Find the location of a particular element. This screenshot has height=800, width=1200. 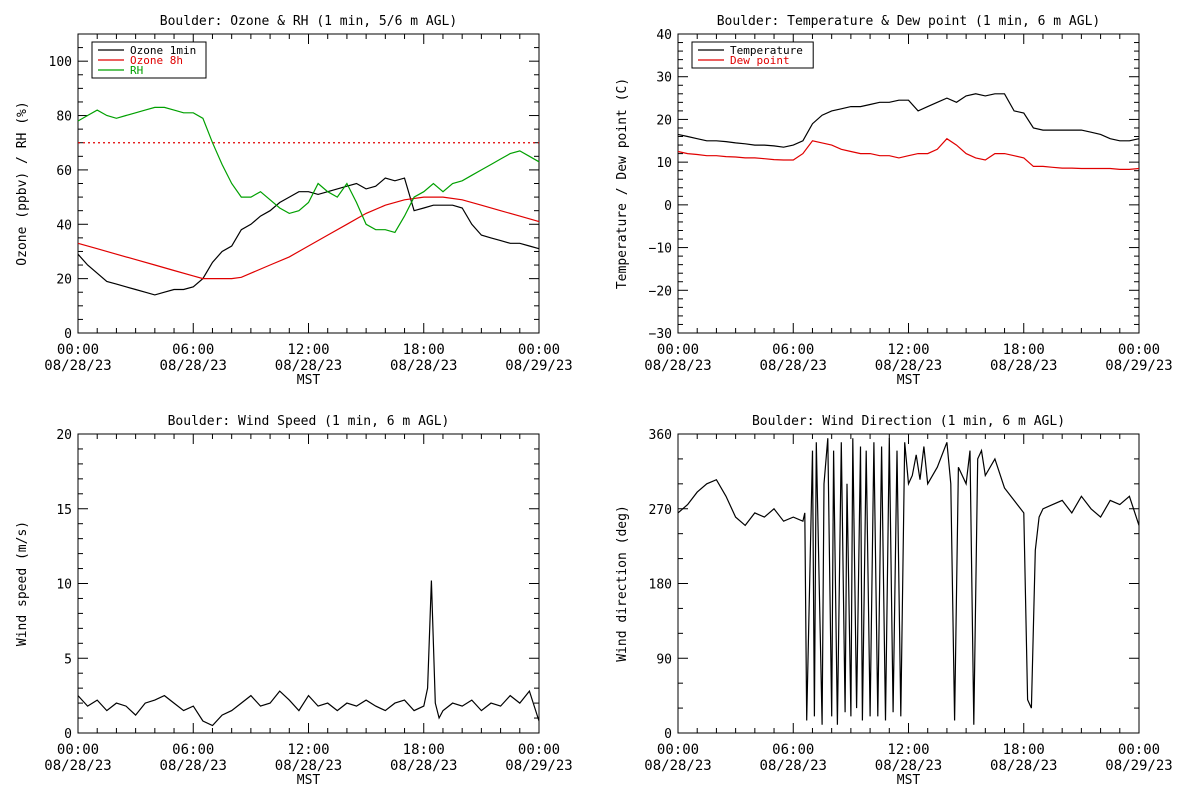

chart-title: Boulder: Wind Direction (1 min, 6 m AGL) is located at coordinates (908, 421).